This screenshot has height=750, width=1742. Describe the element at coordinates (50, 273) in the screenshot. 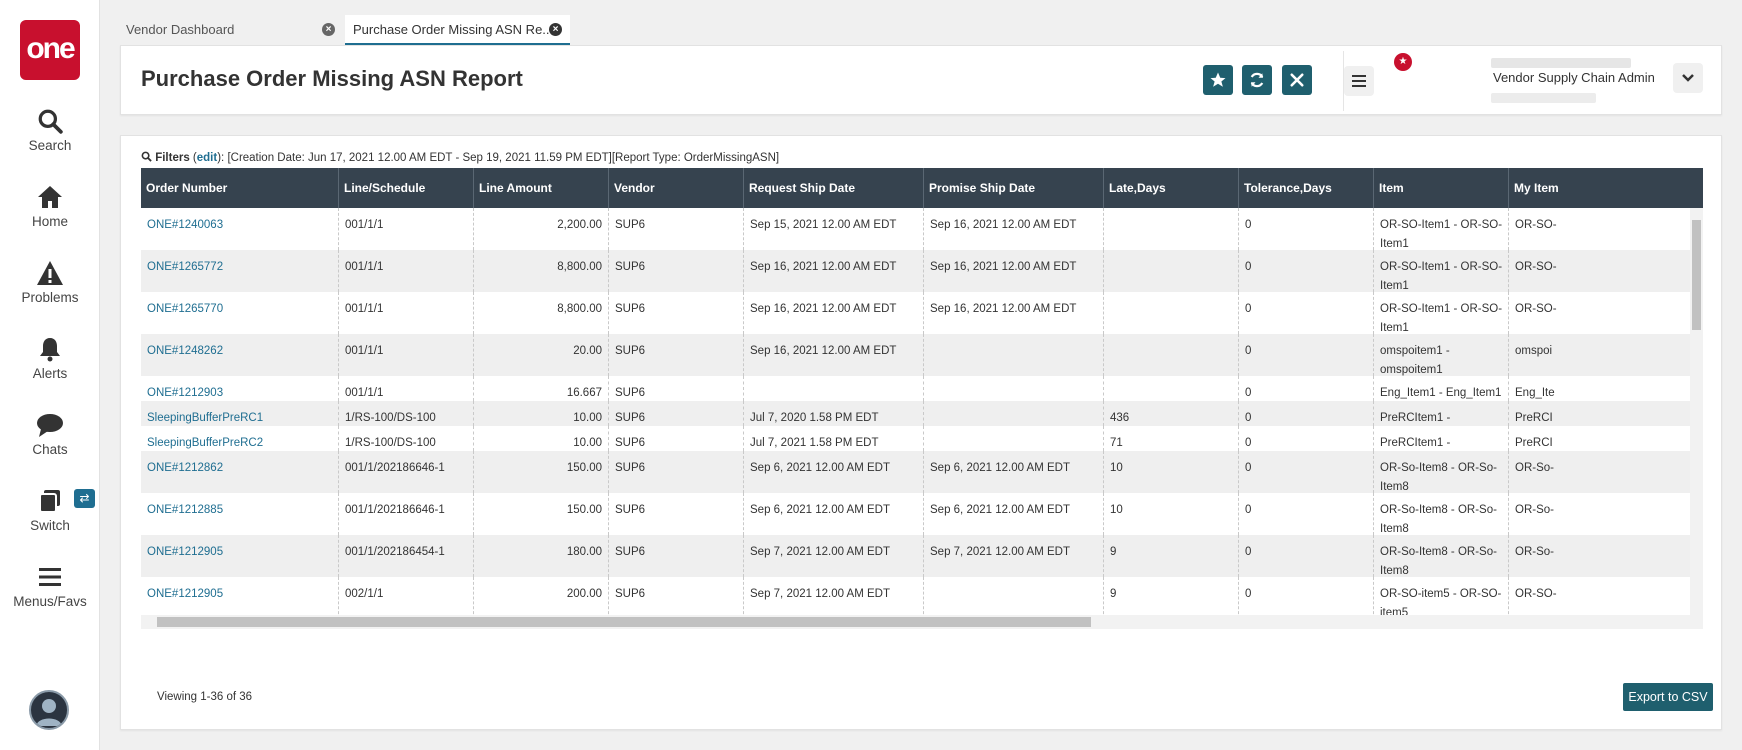

I see `warning-icon` at that location.